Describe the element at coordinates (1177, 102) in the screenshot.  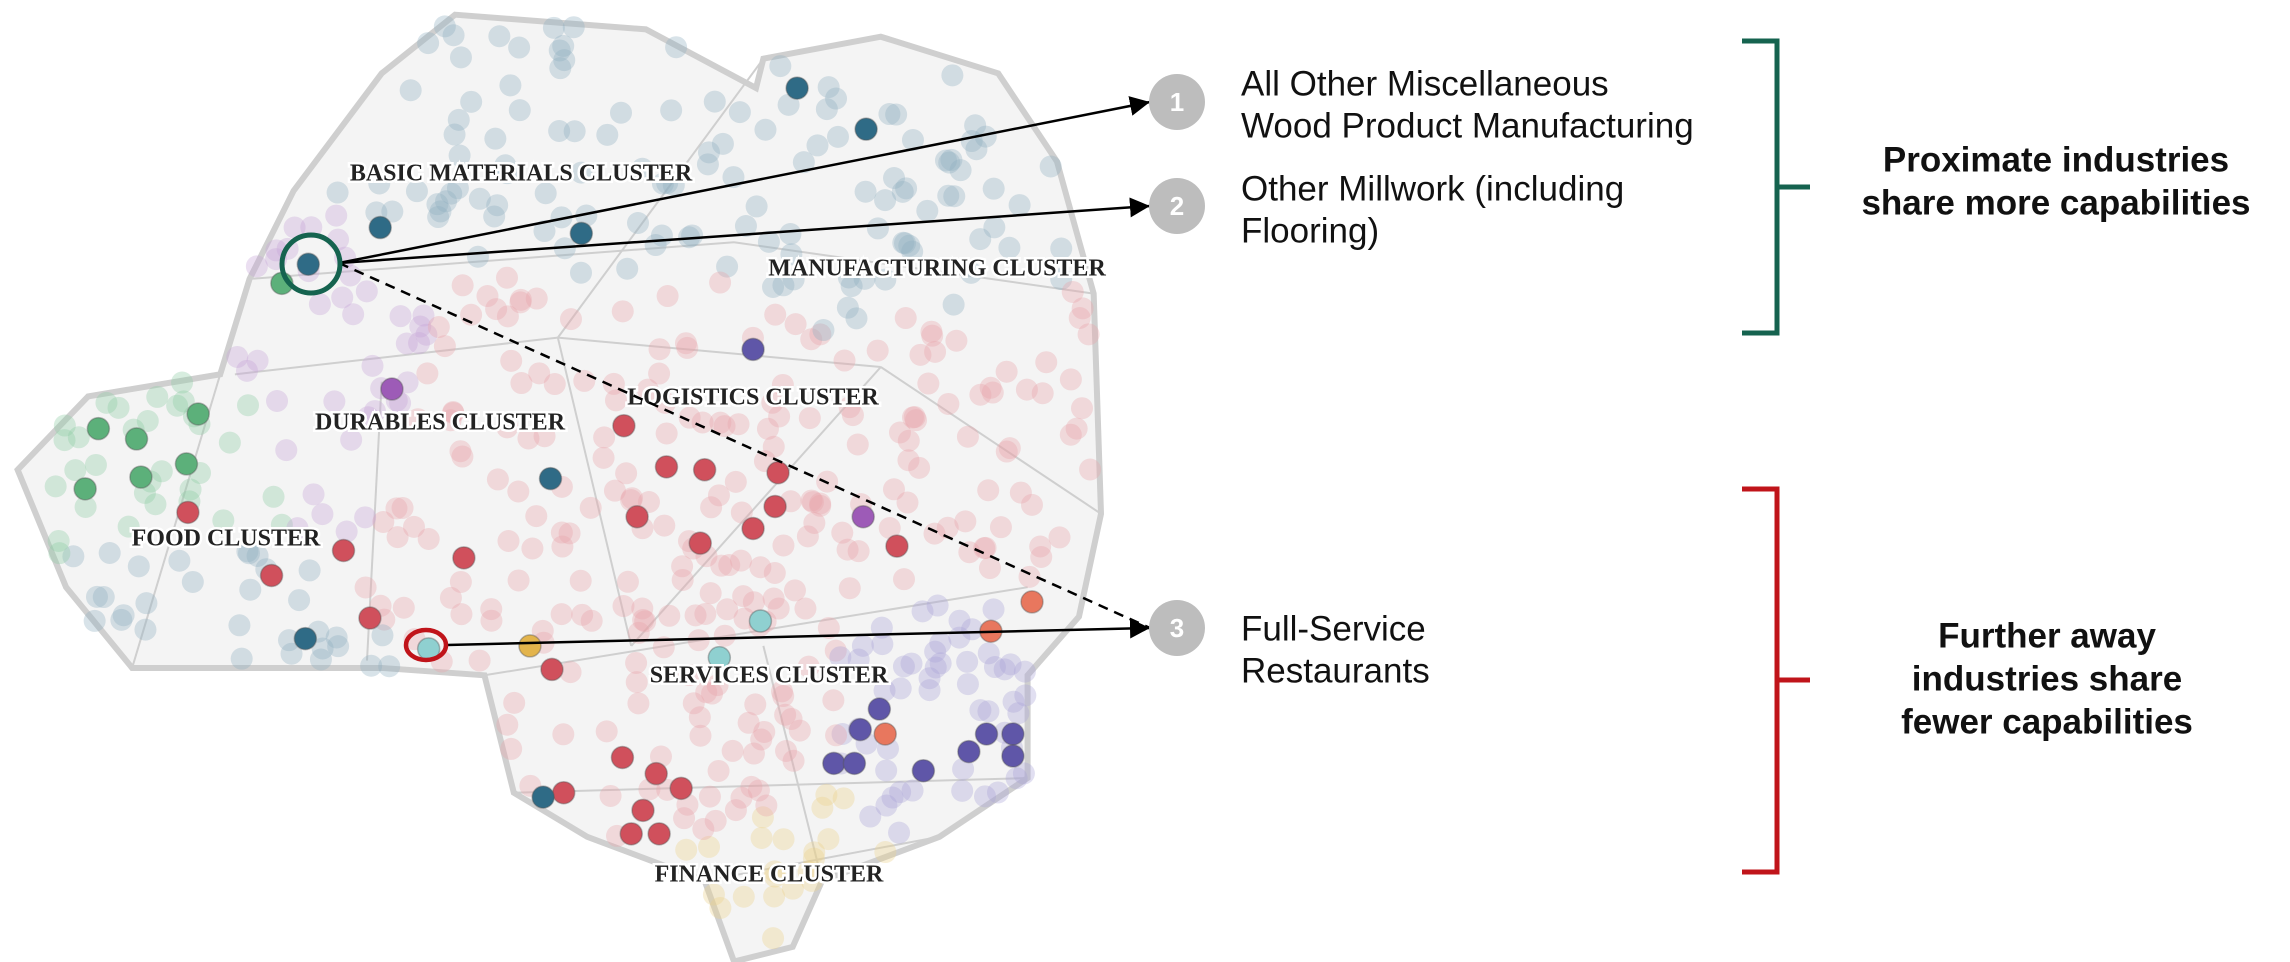
I see `number-label: 1` at that location.